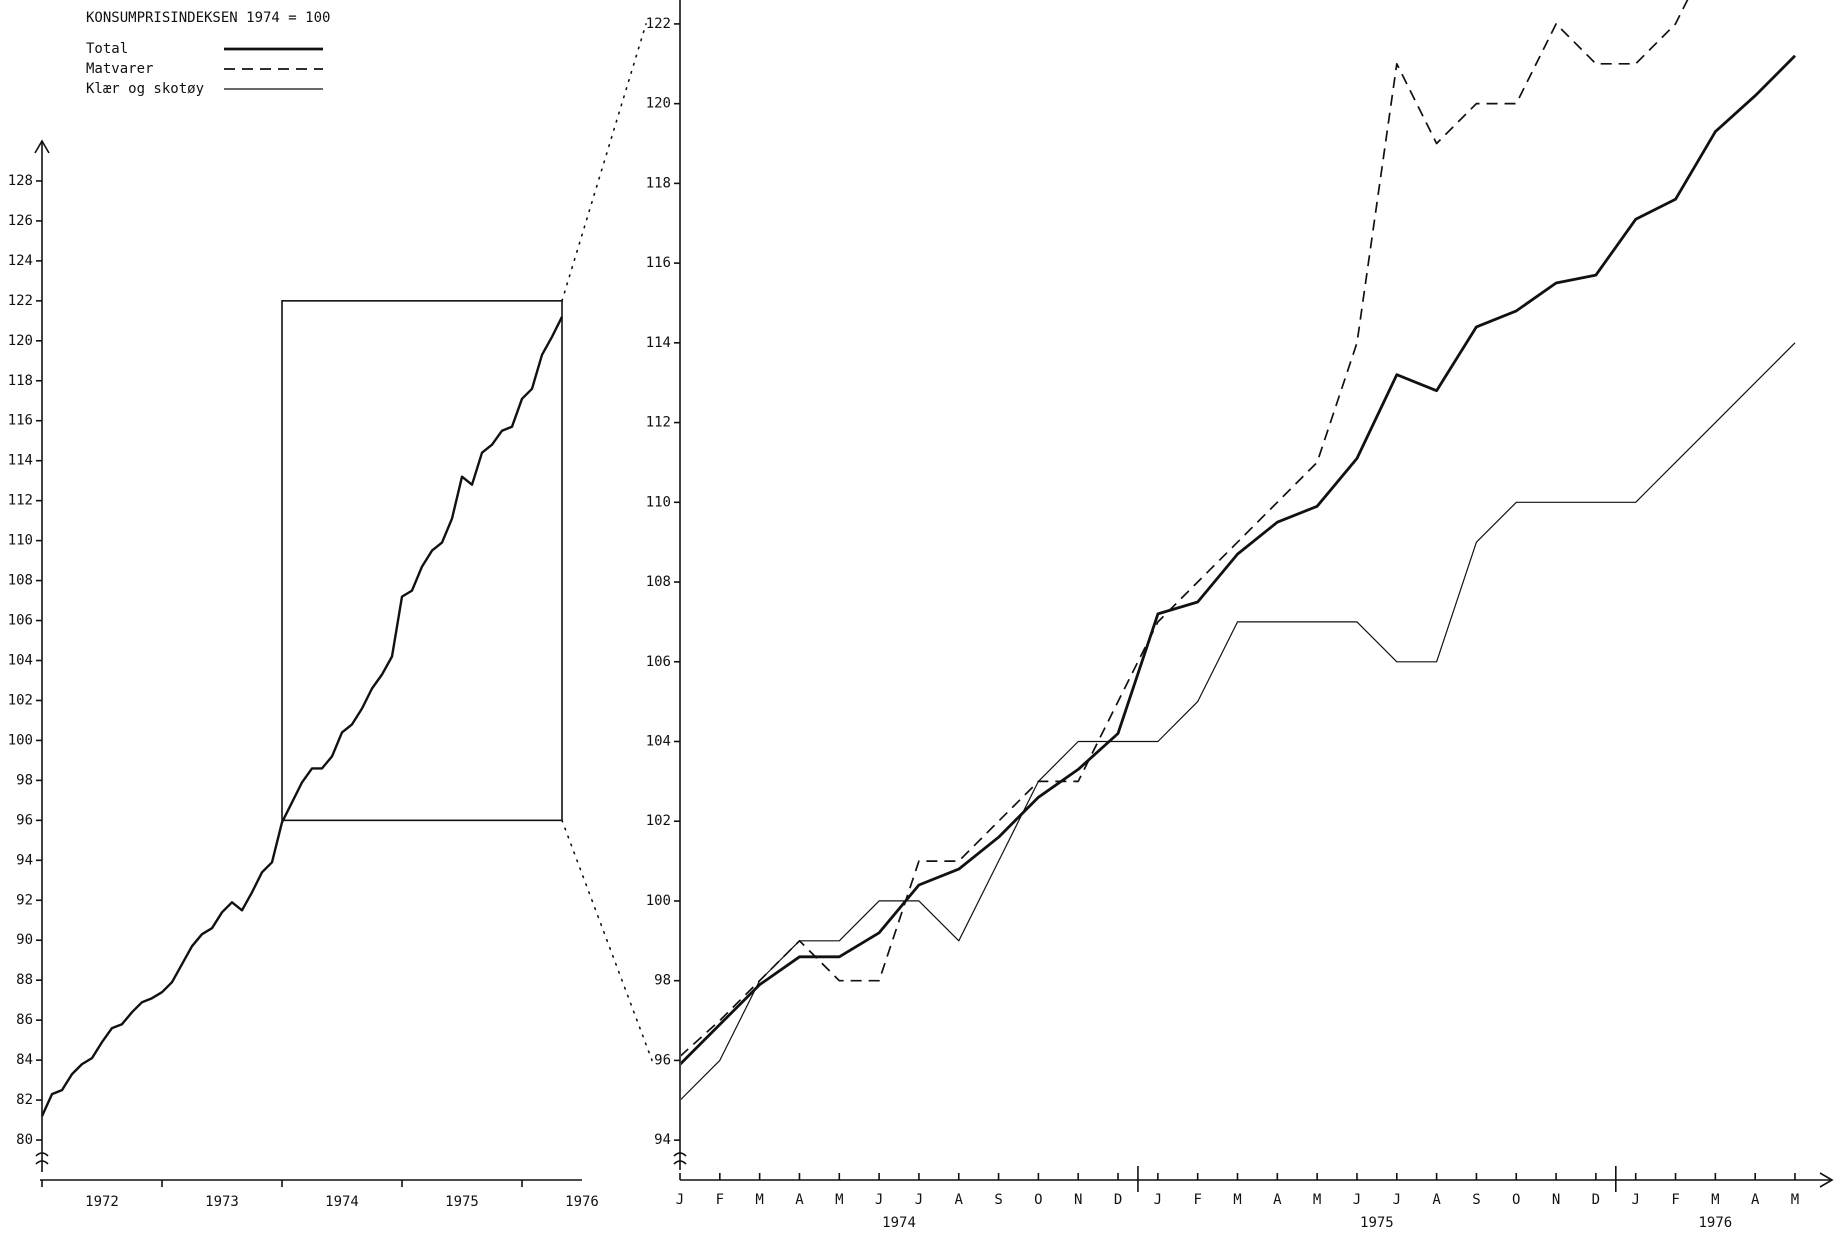 The image size is (1840, 1235). Describe the element at coordinates (20, 221) in the screenshot. I see `y-tick-label: 126` at that location.